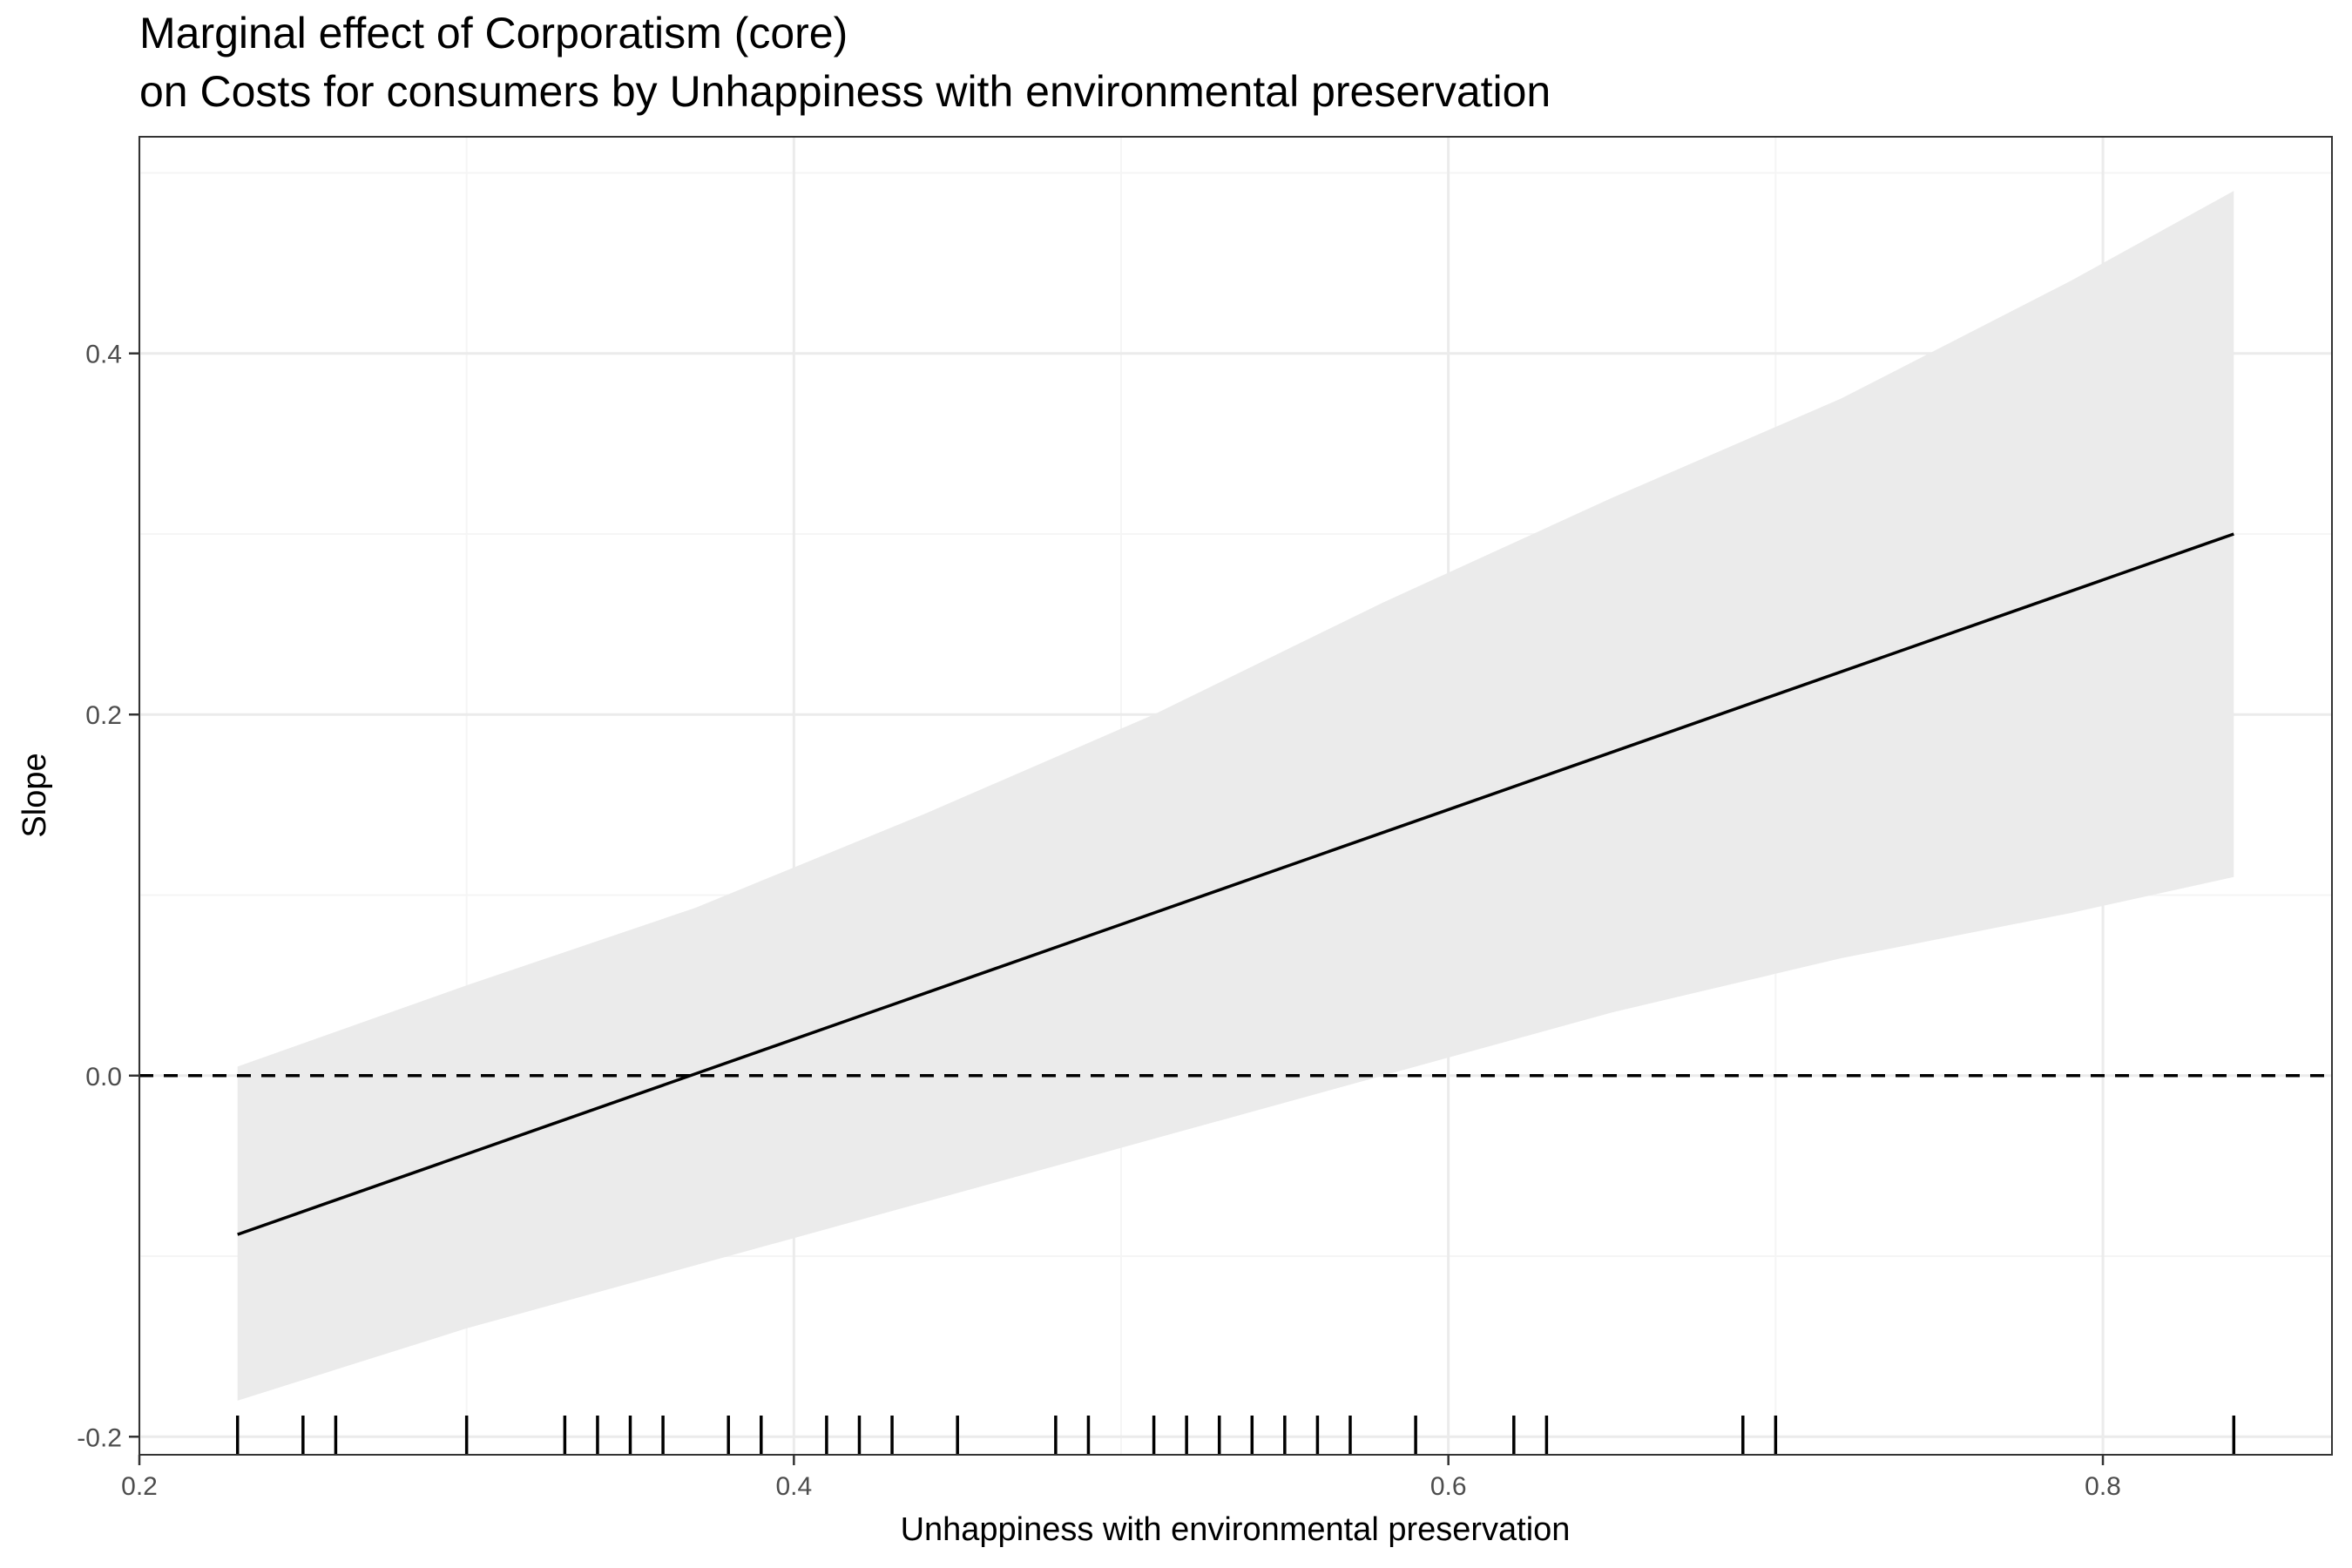  Describe the element at coordinates (35, 795) in the screenshot. I see `y-axis-label: Slope` at that location.